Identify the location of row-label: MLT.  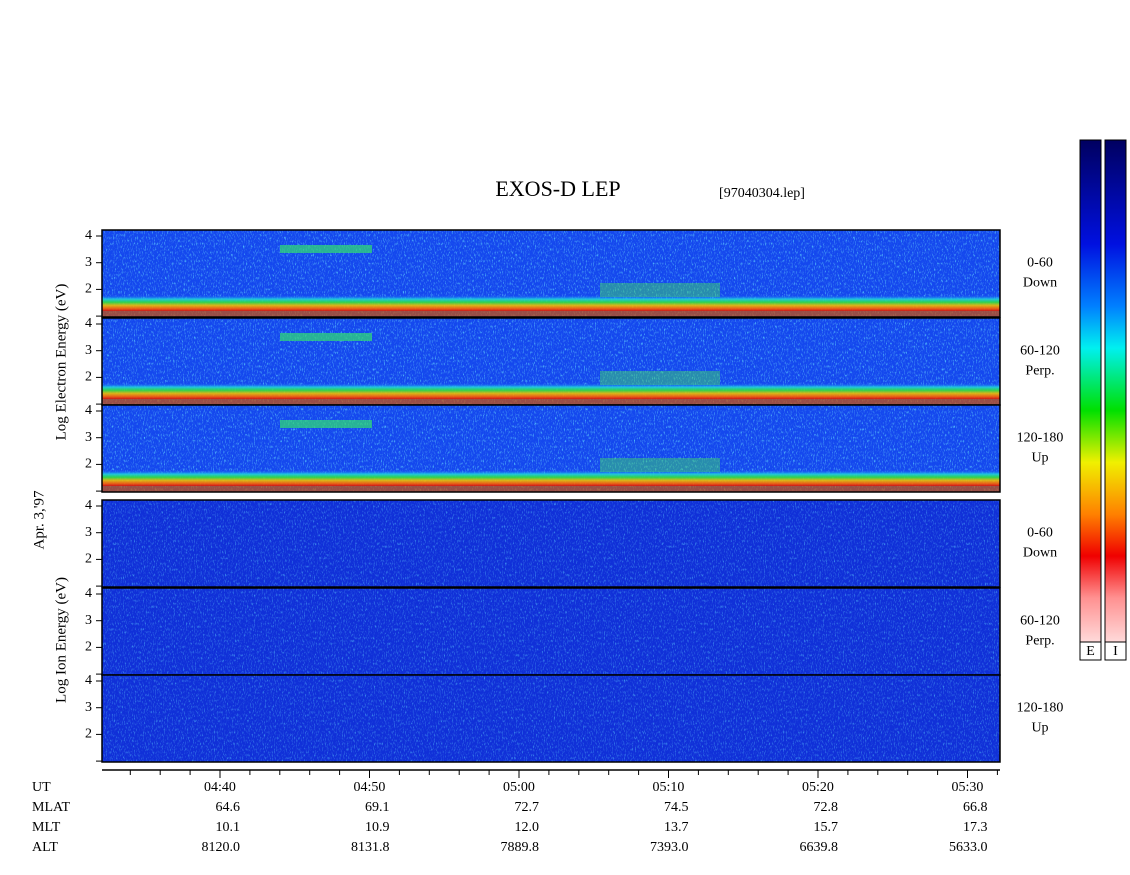
(46, 827).